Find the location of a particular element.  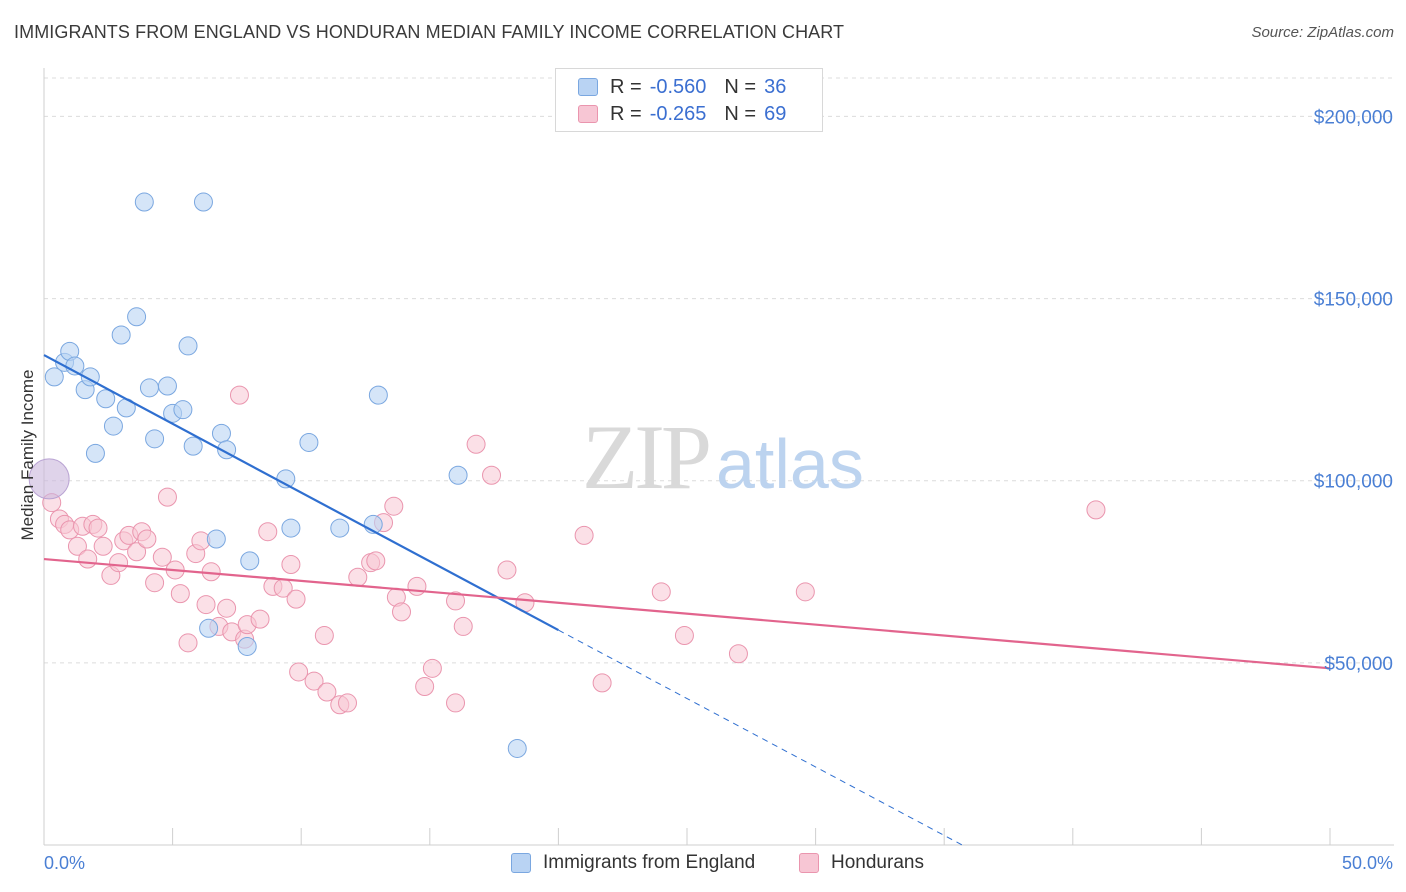

series-name-england: Immigrants from England is located at coordinates (649, 862).